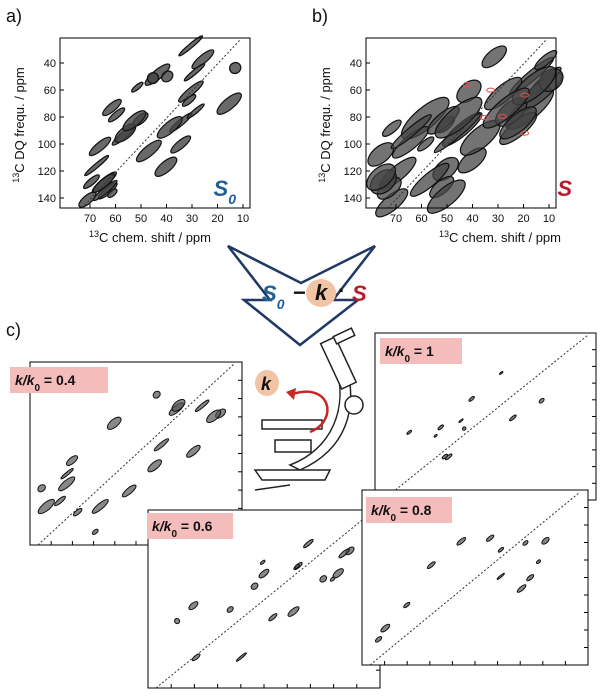 This screenshot has height=697, width=606. What do you see at coordinates (225, 191) in the screenshot?
I see `spectrum-tag: S0` at bounding box center [225, 191].